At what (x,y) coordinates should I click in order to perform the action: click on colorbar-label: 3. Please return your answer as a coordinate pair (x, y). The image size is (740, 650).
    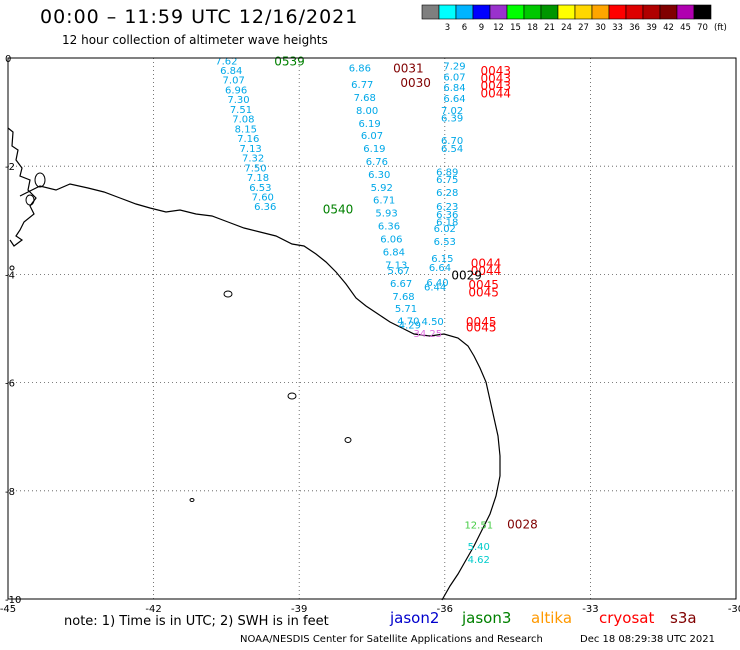
    Looking at the image, I should click on (447, 28).